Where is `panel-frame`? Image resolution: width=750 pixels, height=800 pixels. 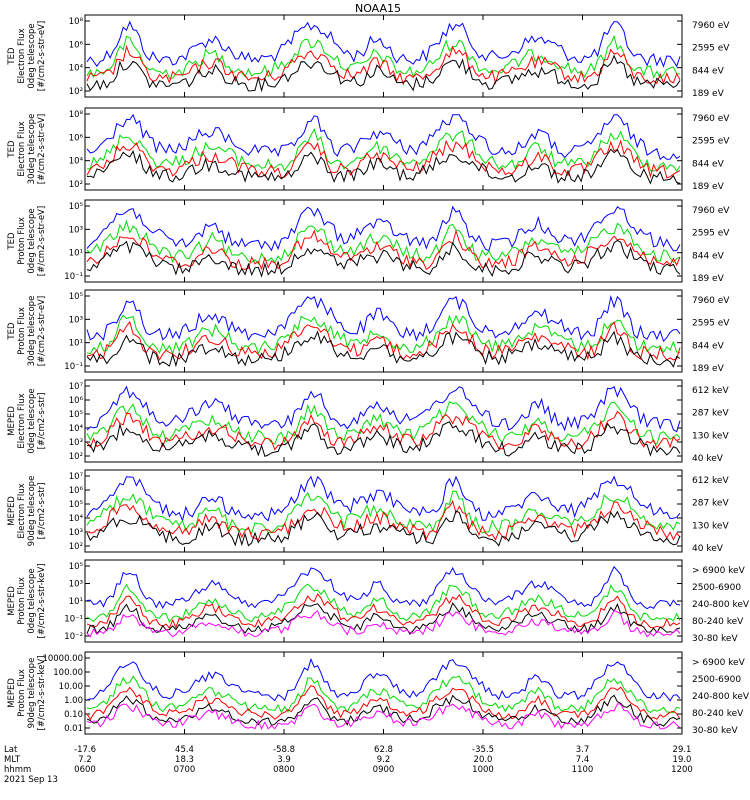
panel-frame is located at coordinates (383, 56).